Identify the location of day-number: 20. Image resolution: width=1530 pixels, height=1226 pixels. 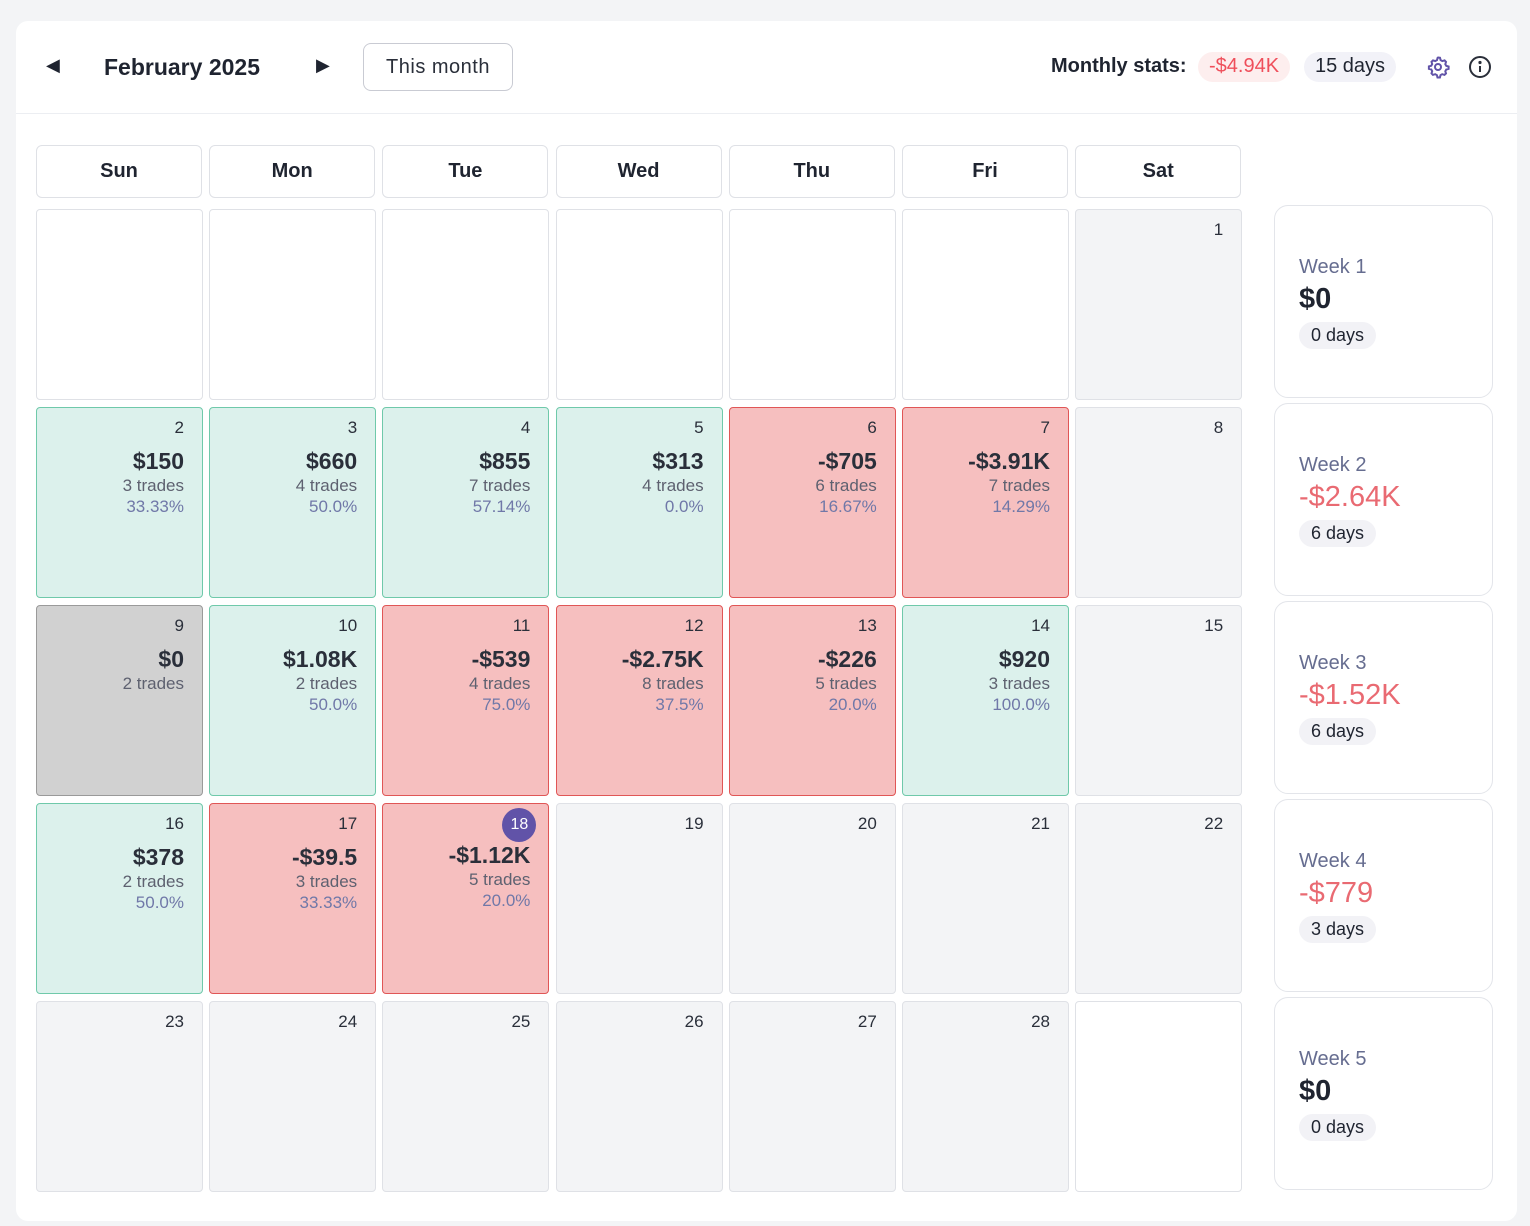
(867, 823).